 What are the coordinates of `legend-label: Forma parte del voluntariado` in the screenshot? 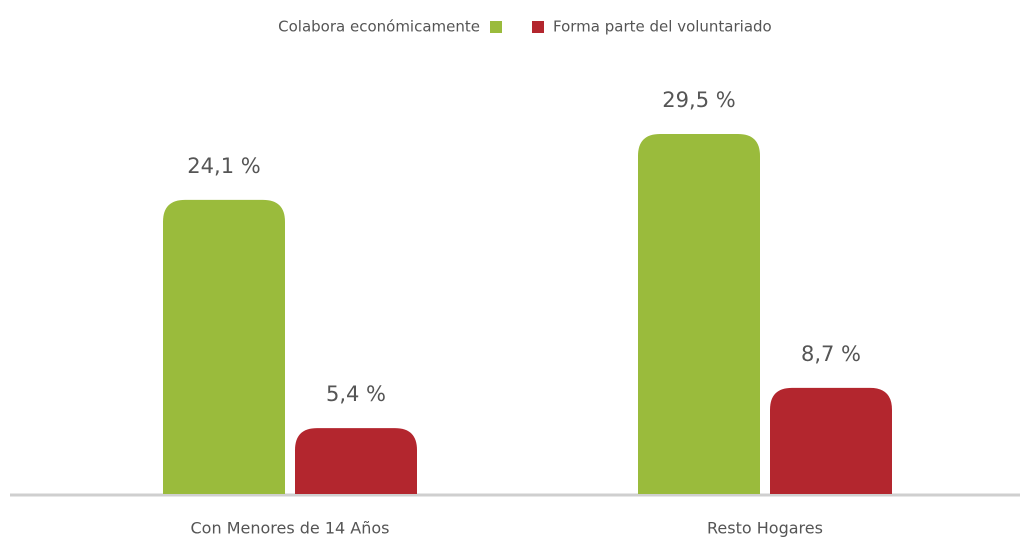 It's located at (662, 27).